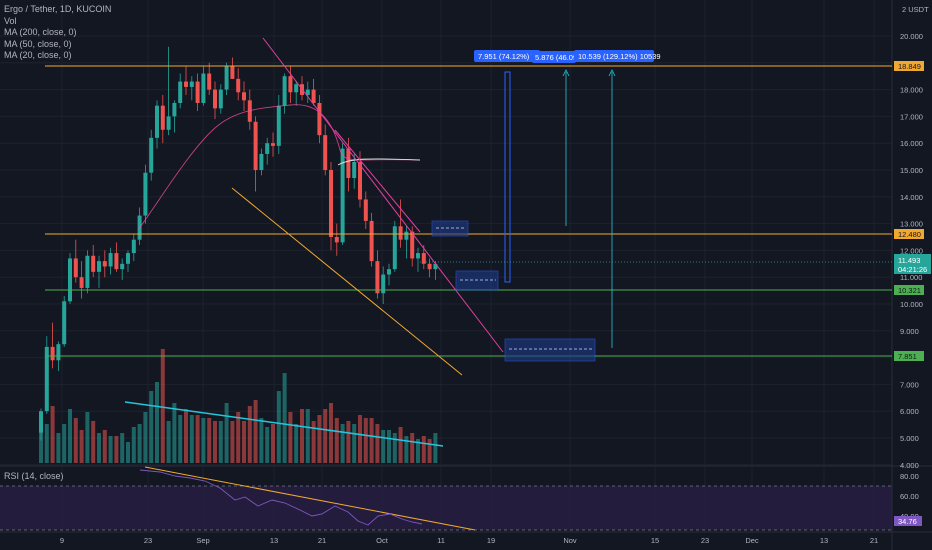 This screenshot has width=932, height=550. I want to click on target-label-1: 7.951 (74.12%) 79, so click(509, 56).